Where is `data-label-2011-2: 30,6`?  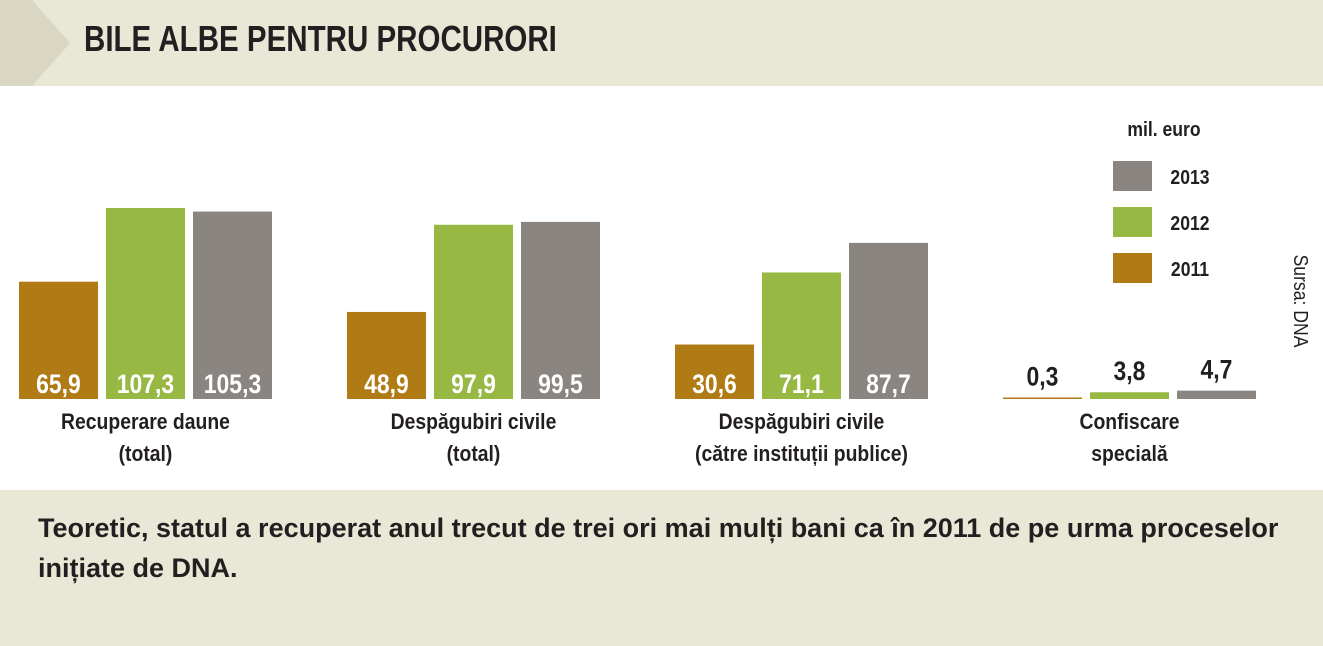
data-label-2011-2: 30,6 is located at coordinates (714, 384).